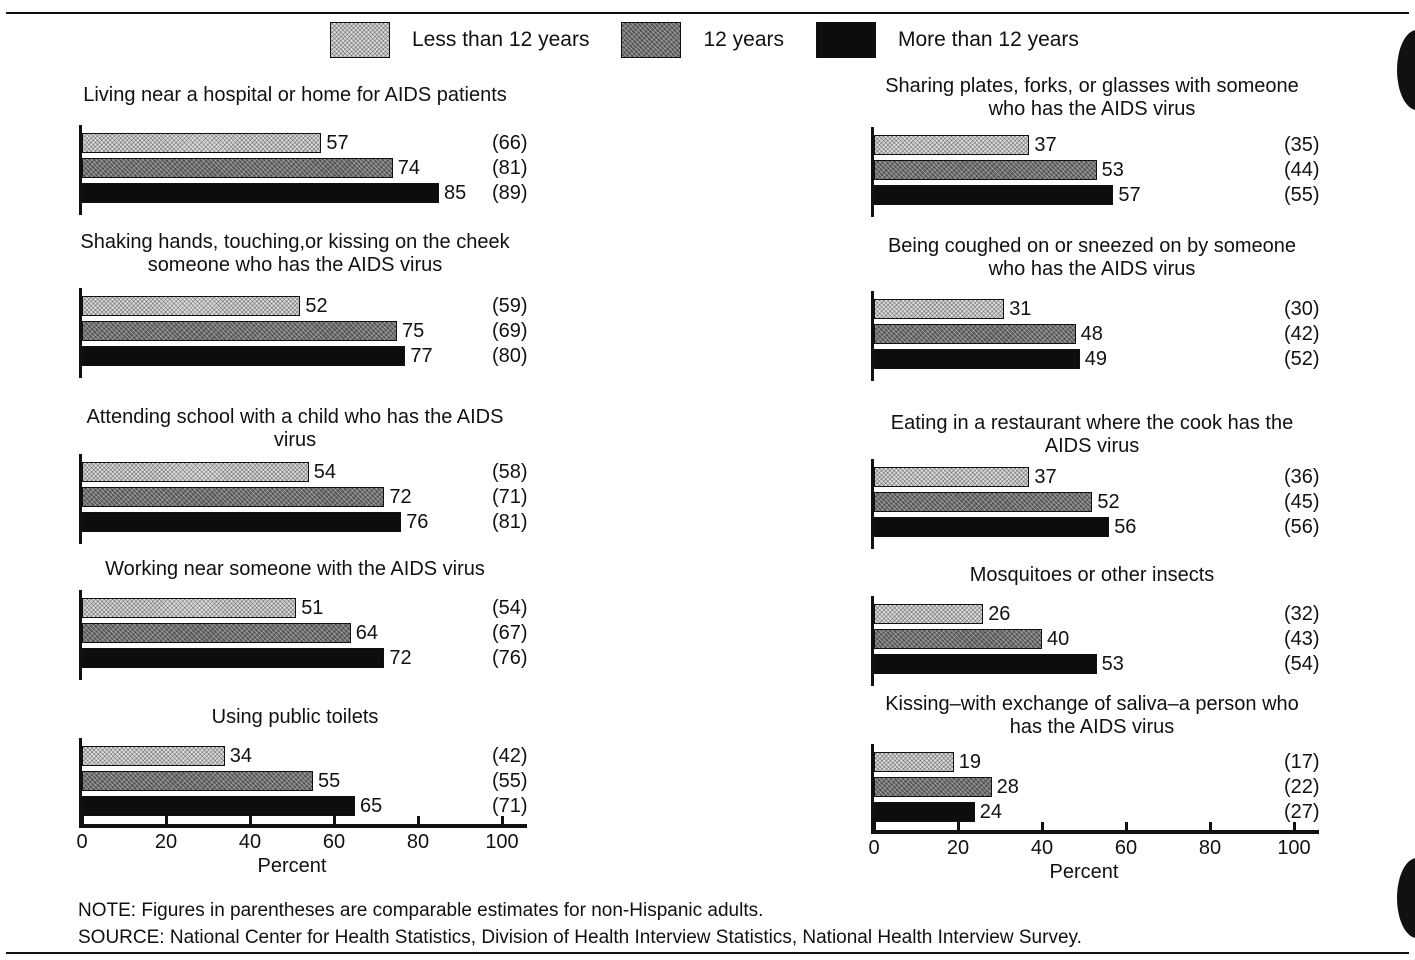 Image resolution: width=1415 pixels, height=960 pixels. Describe the element at coordinates (958, 848) in the screenshot. I see `x-axis-tick-label: 20` at that location.